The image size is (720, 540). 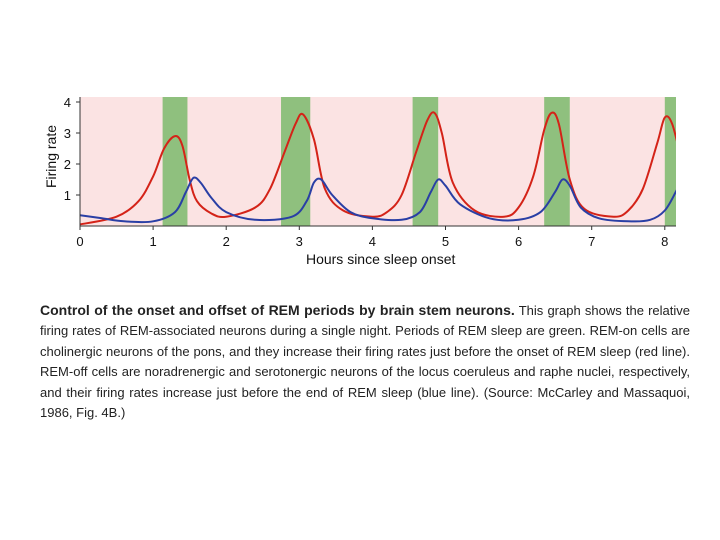 I want to click on x-tick-label: 4, so click(x=372, y=241).